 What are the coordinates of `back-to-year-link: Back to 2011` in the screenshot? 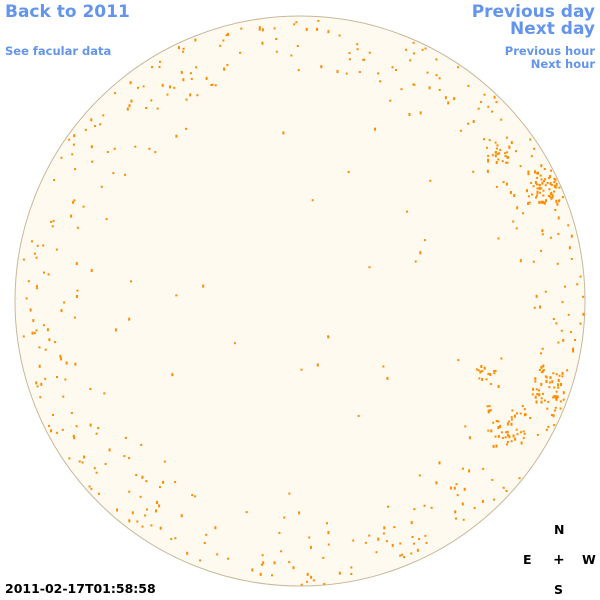 It's located at (67, 12).